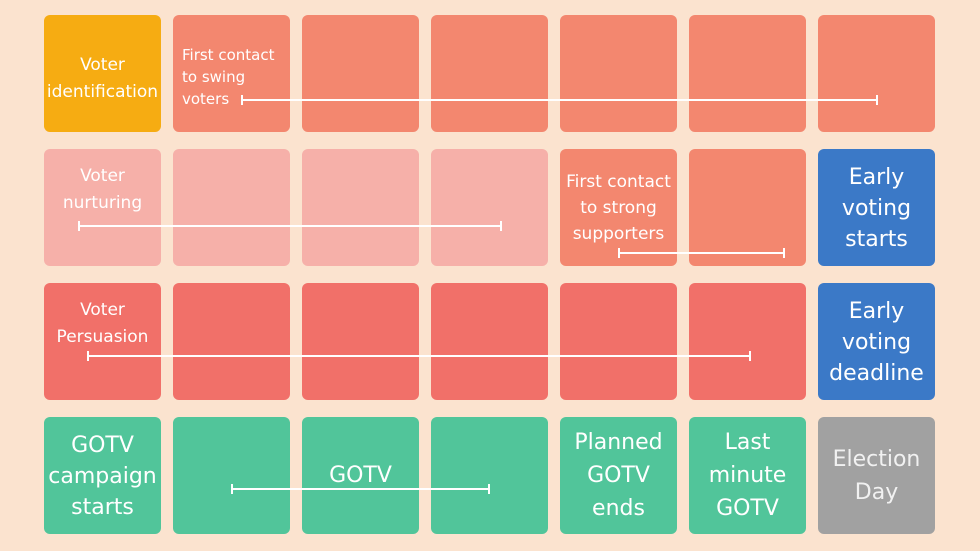 The width and height of the screenshot is (980, 551). I want to click on label-first-contact-strong: First contact to strong supporters, so click(618, 208).